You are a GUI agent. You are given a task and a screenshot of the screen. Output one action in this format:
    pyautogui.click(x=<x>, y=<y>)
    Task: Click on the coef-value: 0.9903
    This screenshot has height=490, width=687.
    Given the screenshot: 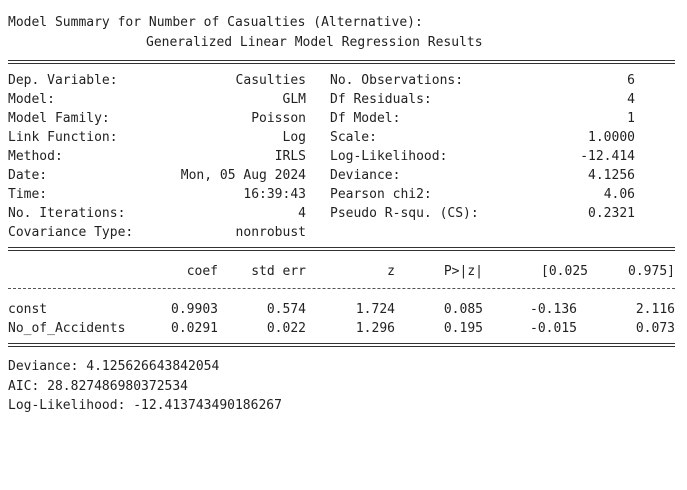 What is the action you would take?
    pyautogui.click(x=194, y=309)
    